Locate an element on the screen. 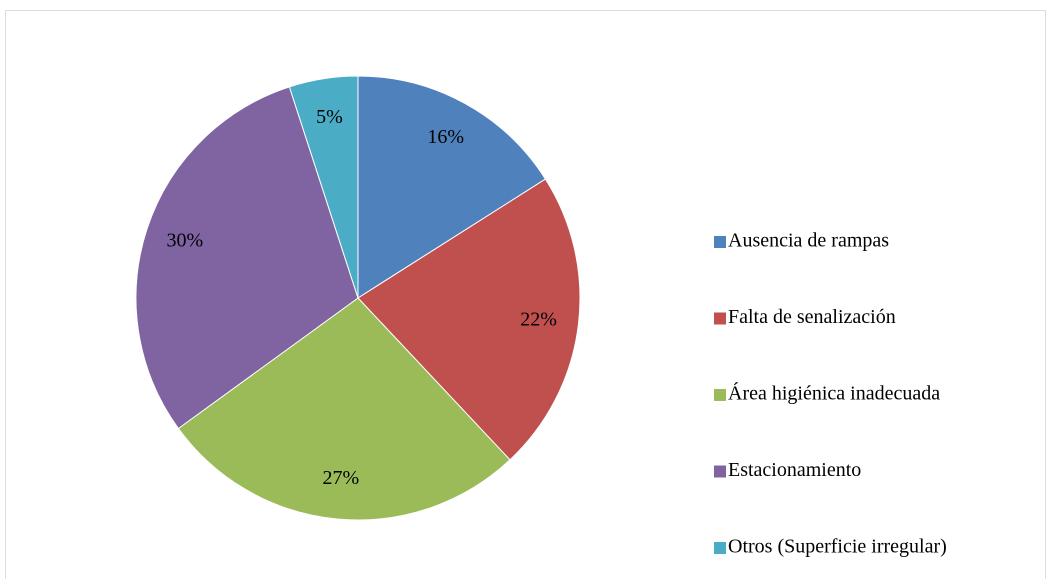 This screenshot has width=1046, height=579. data-label: 5% is located at coordinates (329, 117).